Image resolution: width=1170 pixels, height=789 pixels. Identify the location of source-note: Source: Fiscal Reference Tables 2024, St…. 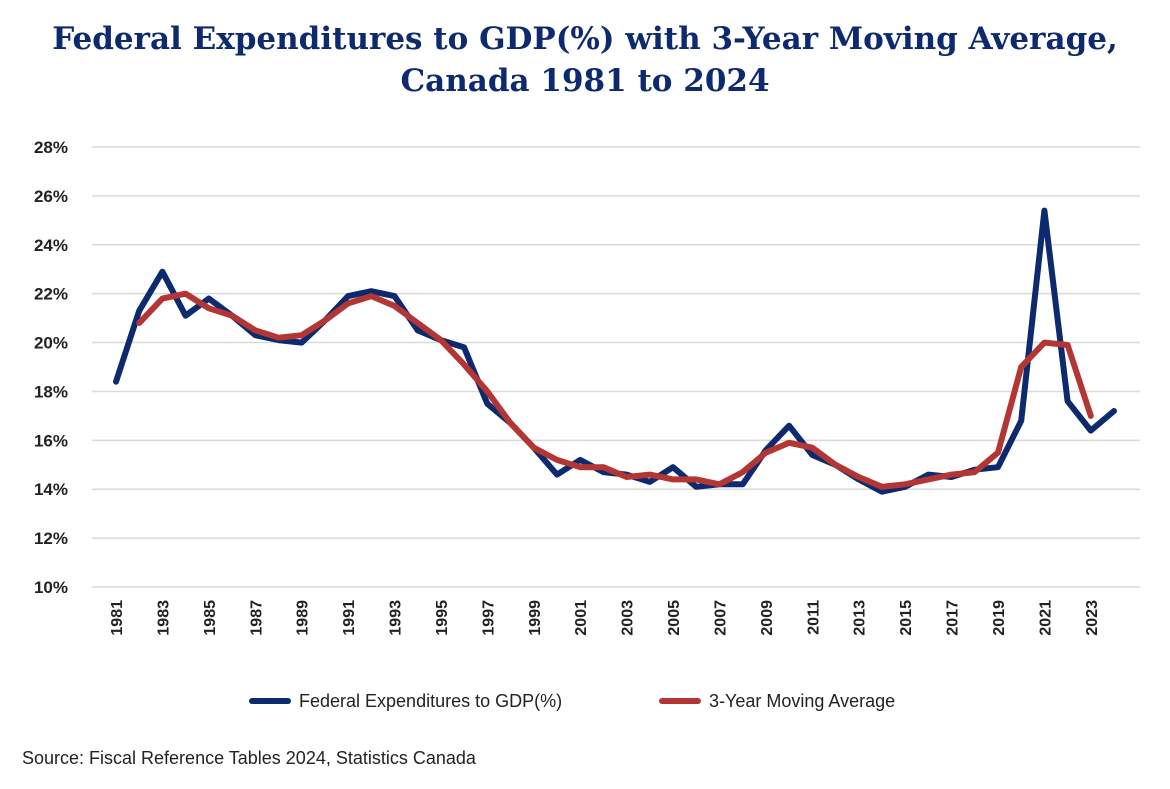
(249, 758).